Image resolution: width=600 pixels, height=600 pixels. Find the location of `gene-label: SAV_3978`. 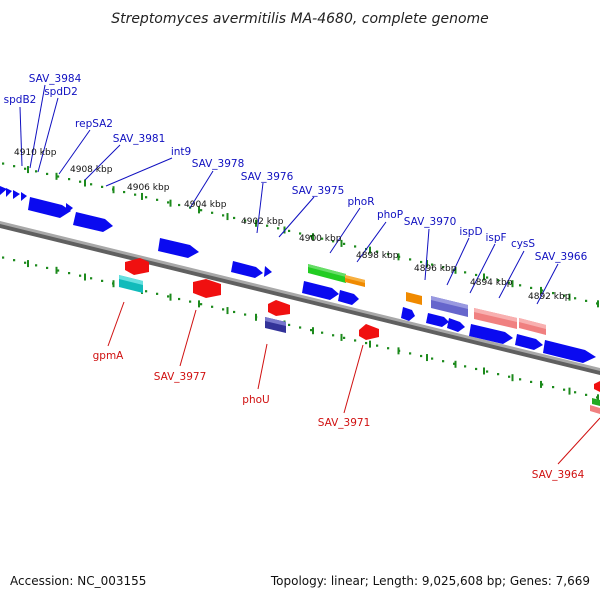

gene-label: SAV_3978 is located at coordinates (218, 164).